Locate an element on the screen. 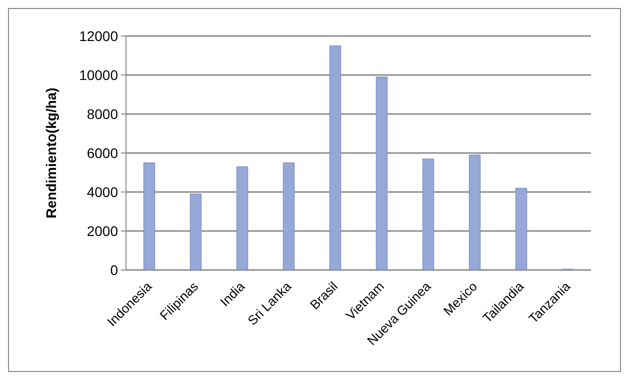  y-tick-label: 8000 is located at coordinates (102, 114).